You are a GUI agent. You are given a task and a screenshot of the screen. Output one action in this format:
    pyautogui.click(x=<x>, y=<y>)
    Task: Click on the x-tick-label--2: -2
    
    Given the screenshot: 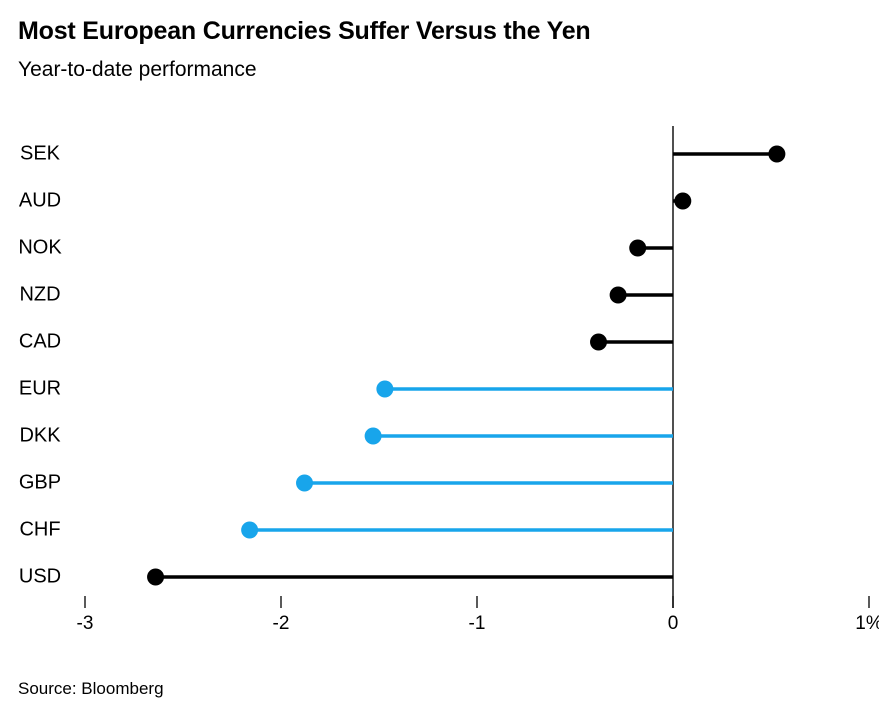 What is the action you would take?
    pyautogui.click(x=281, y=623)
    